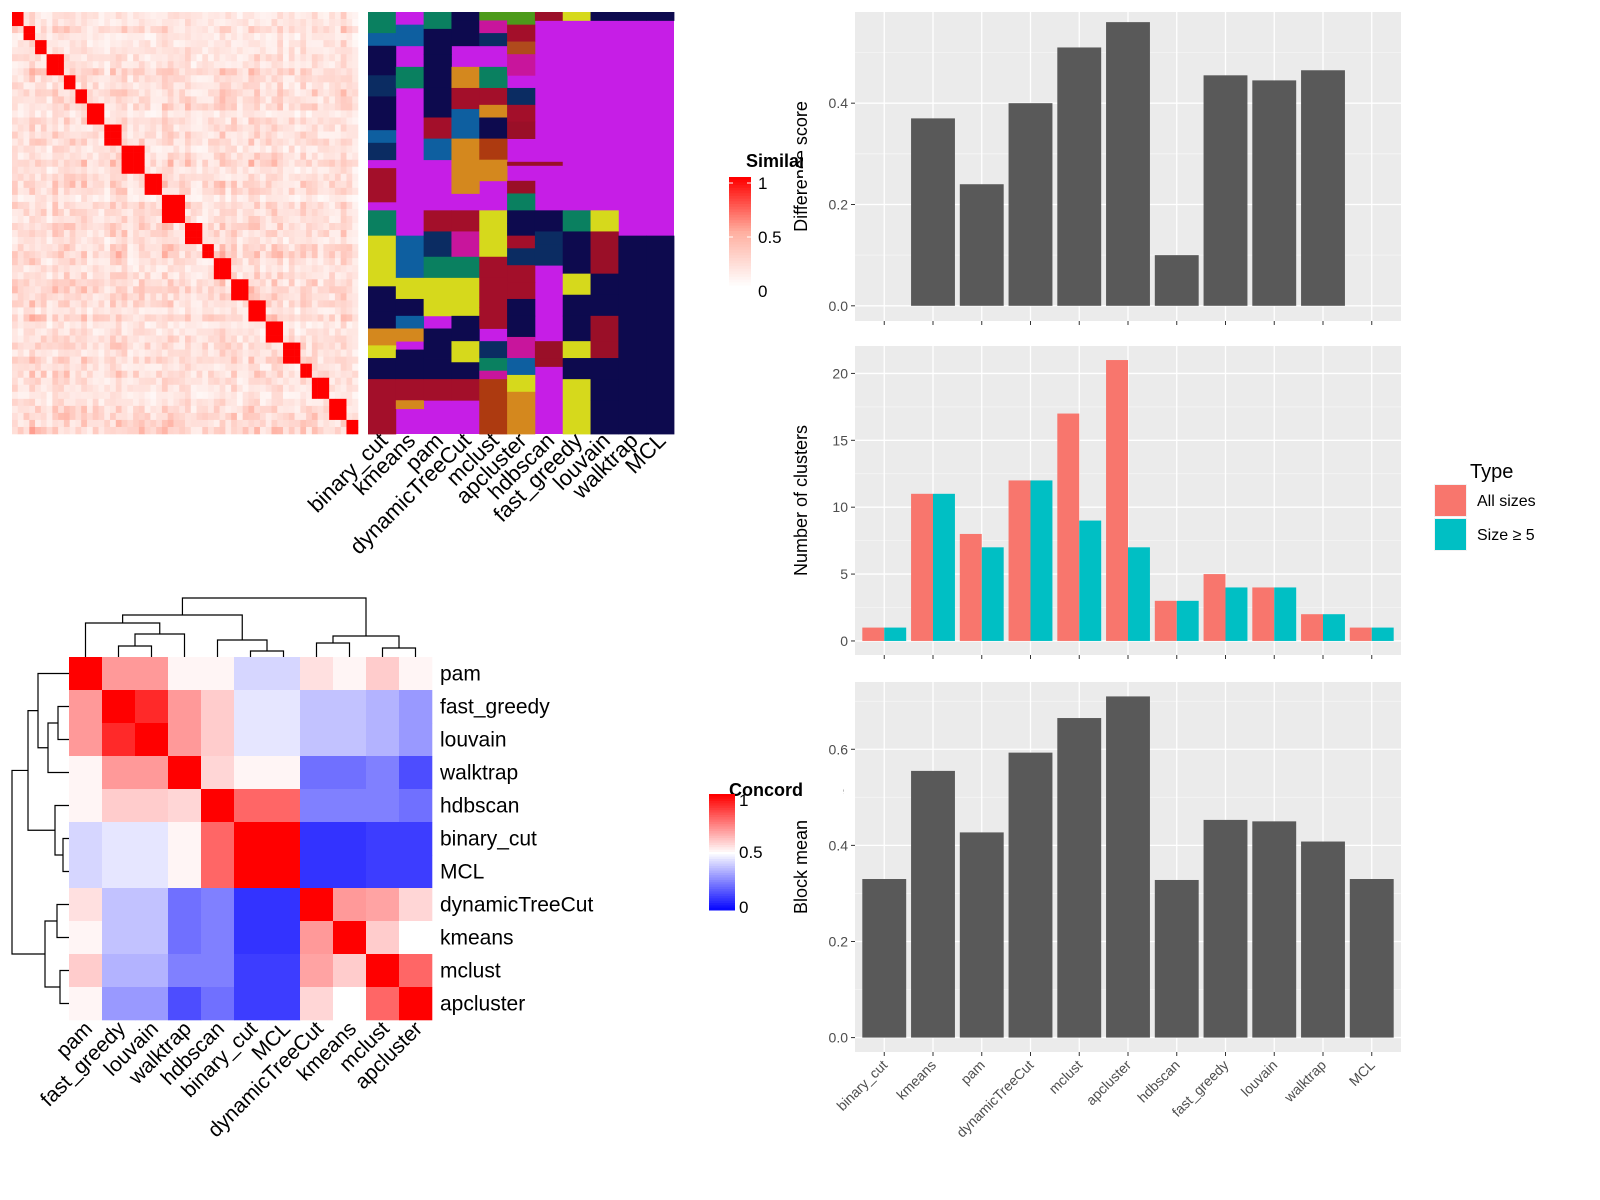  Describe the element at coordinates (722, 802) in the screenshot. I see `concordance-legend-swatch` at that location.